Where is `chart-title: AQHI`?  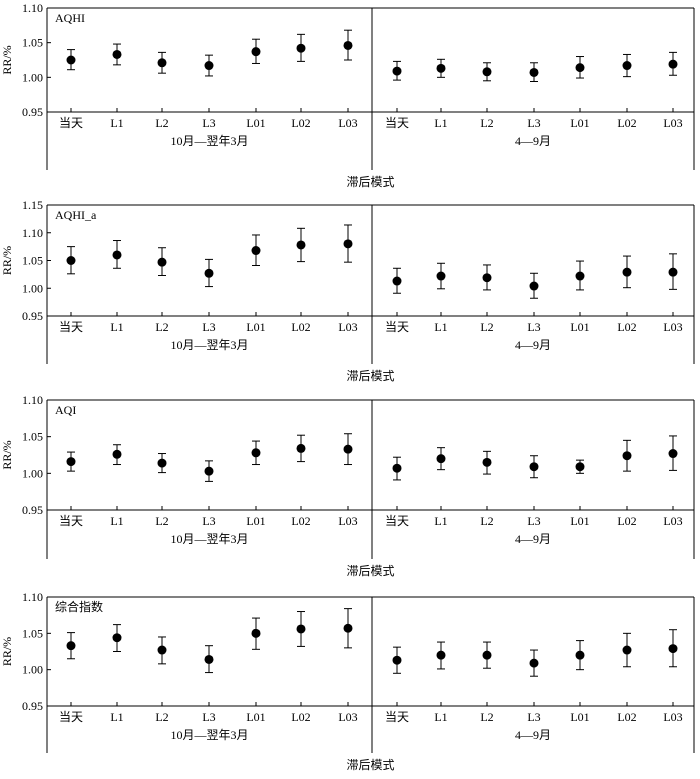
chart-title: AQHI is located at coordinates (70, 18).